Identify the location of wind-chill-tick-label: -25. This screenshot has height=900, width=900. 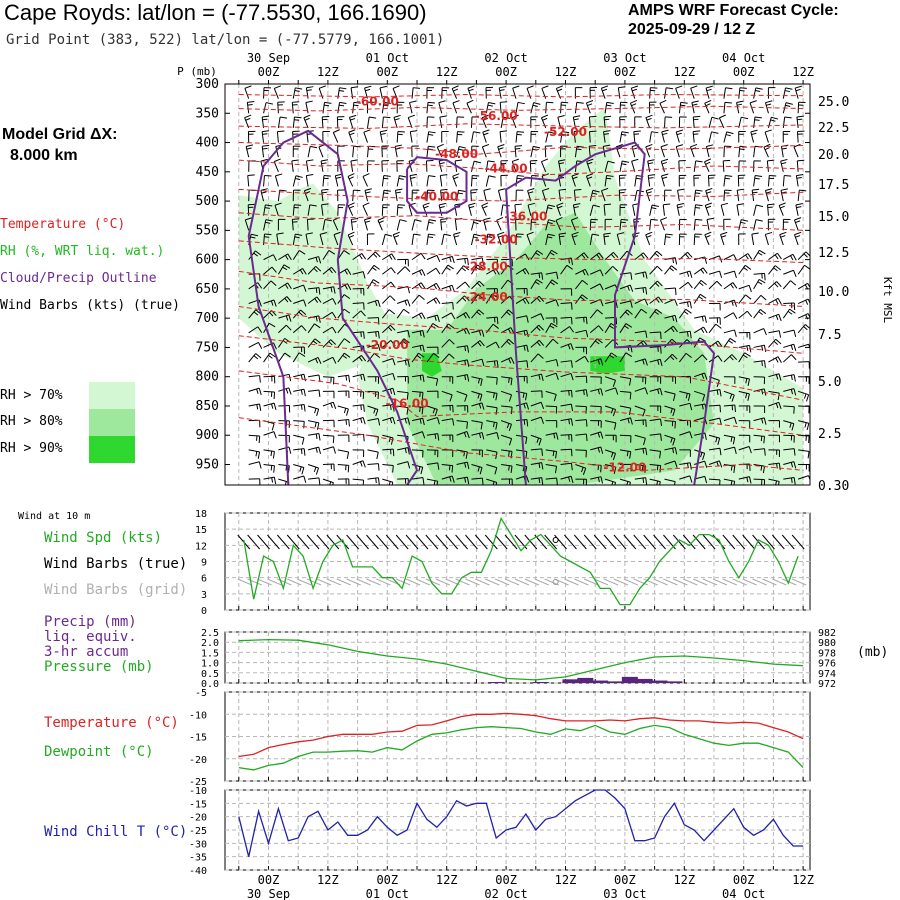
(198, 831).